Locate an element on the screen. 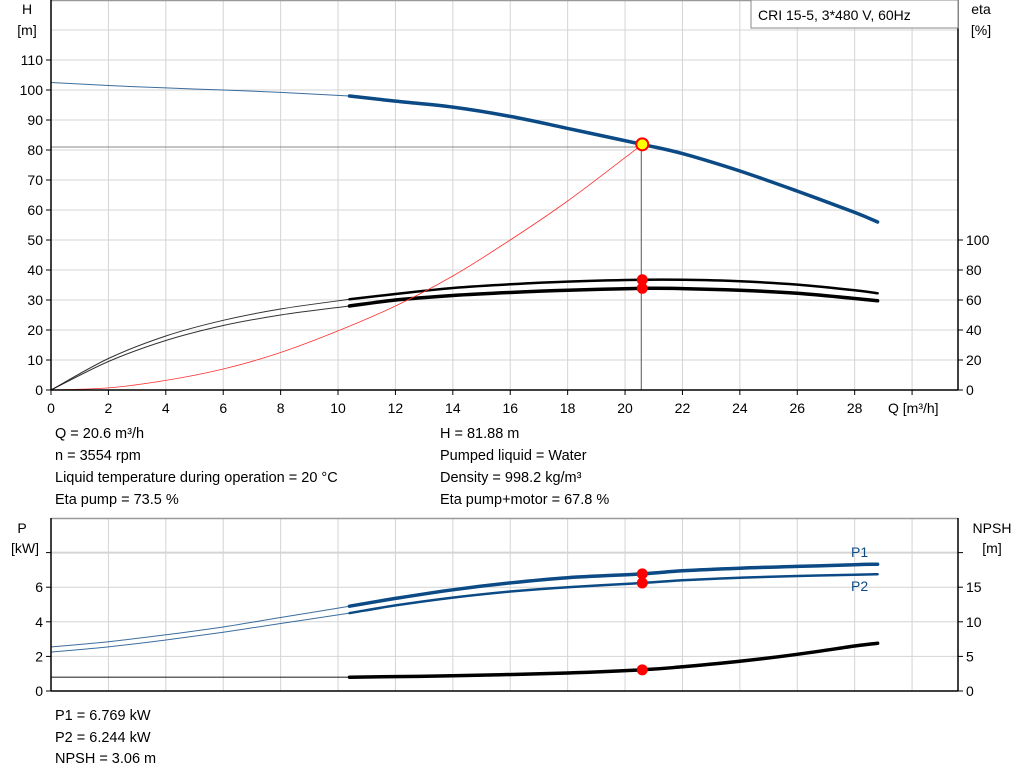 The height and width of the screenshot is (781, 1024). y-right-label-bottom: NPSH is located at coordinates (992, 528).